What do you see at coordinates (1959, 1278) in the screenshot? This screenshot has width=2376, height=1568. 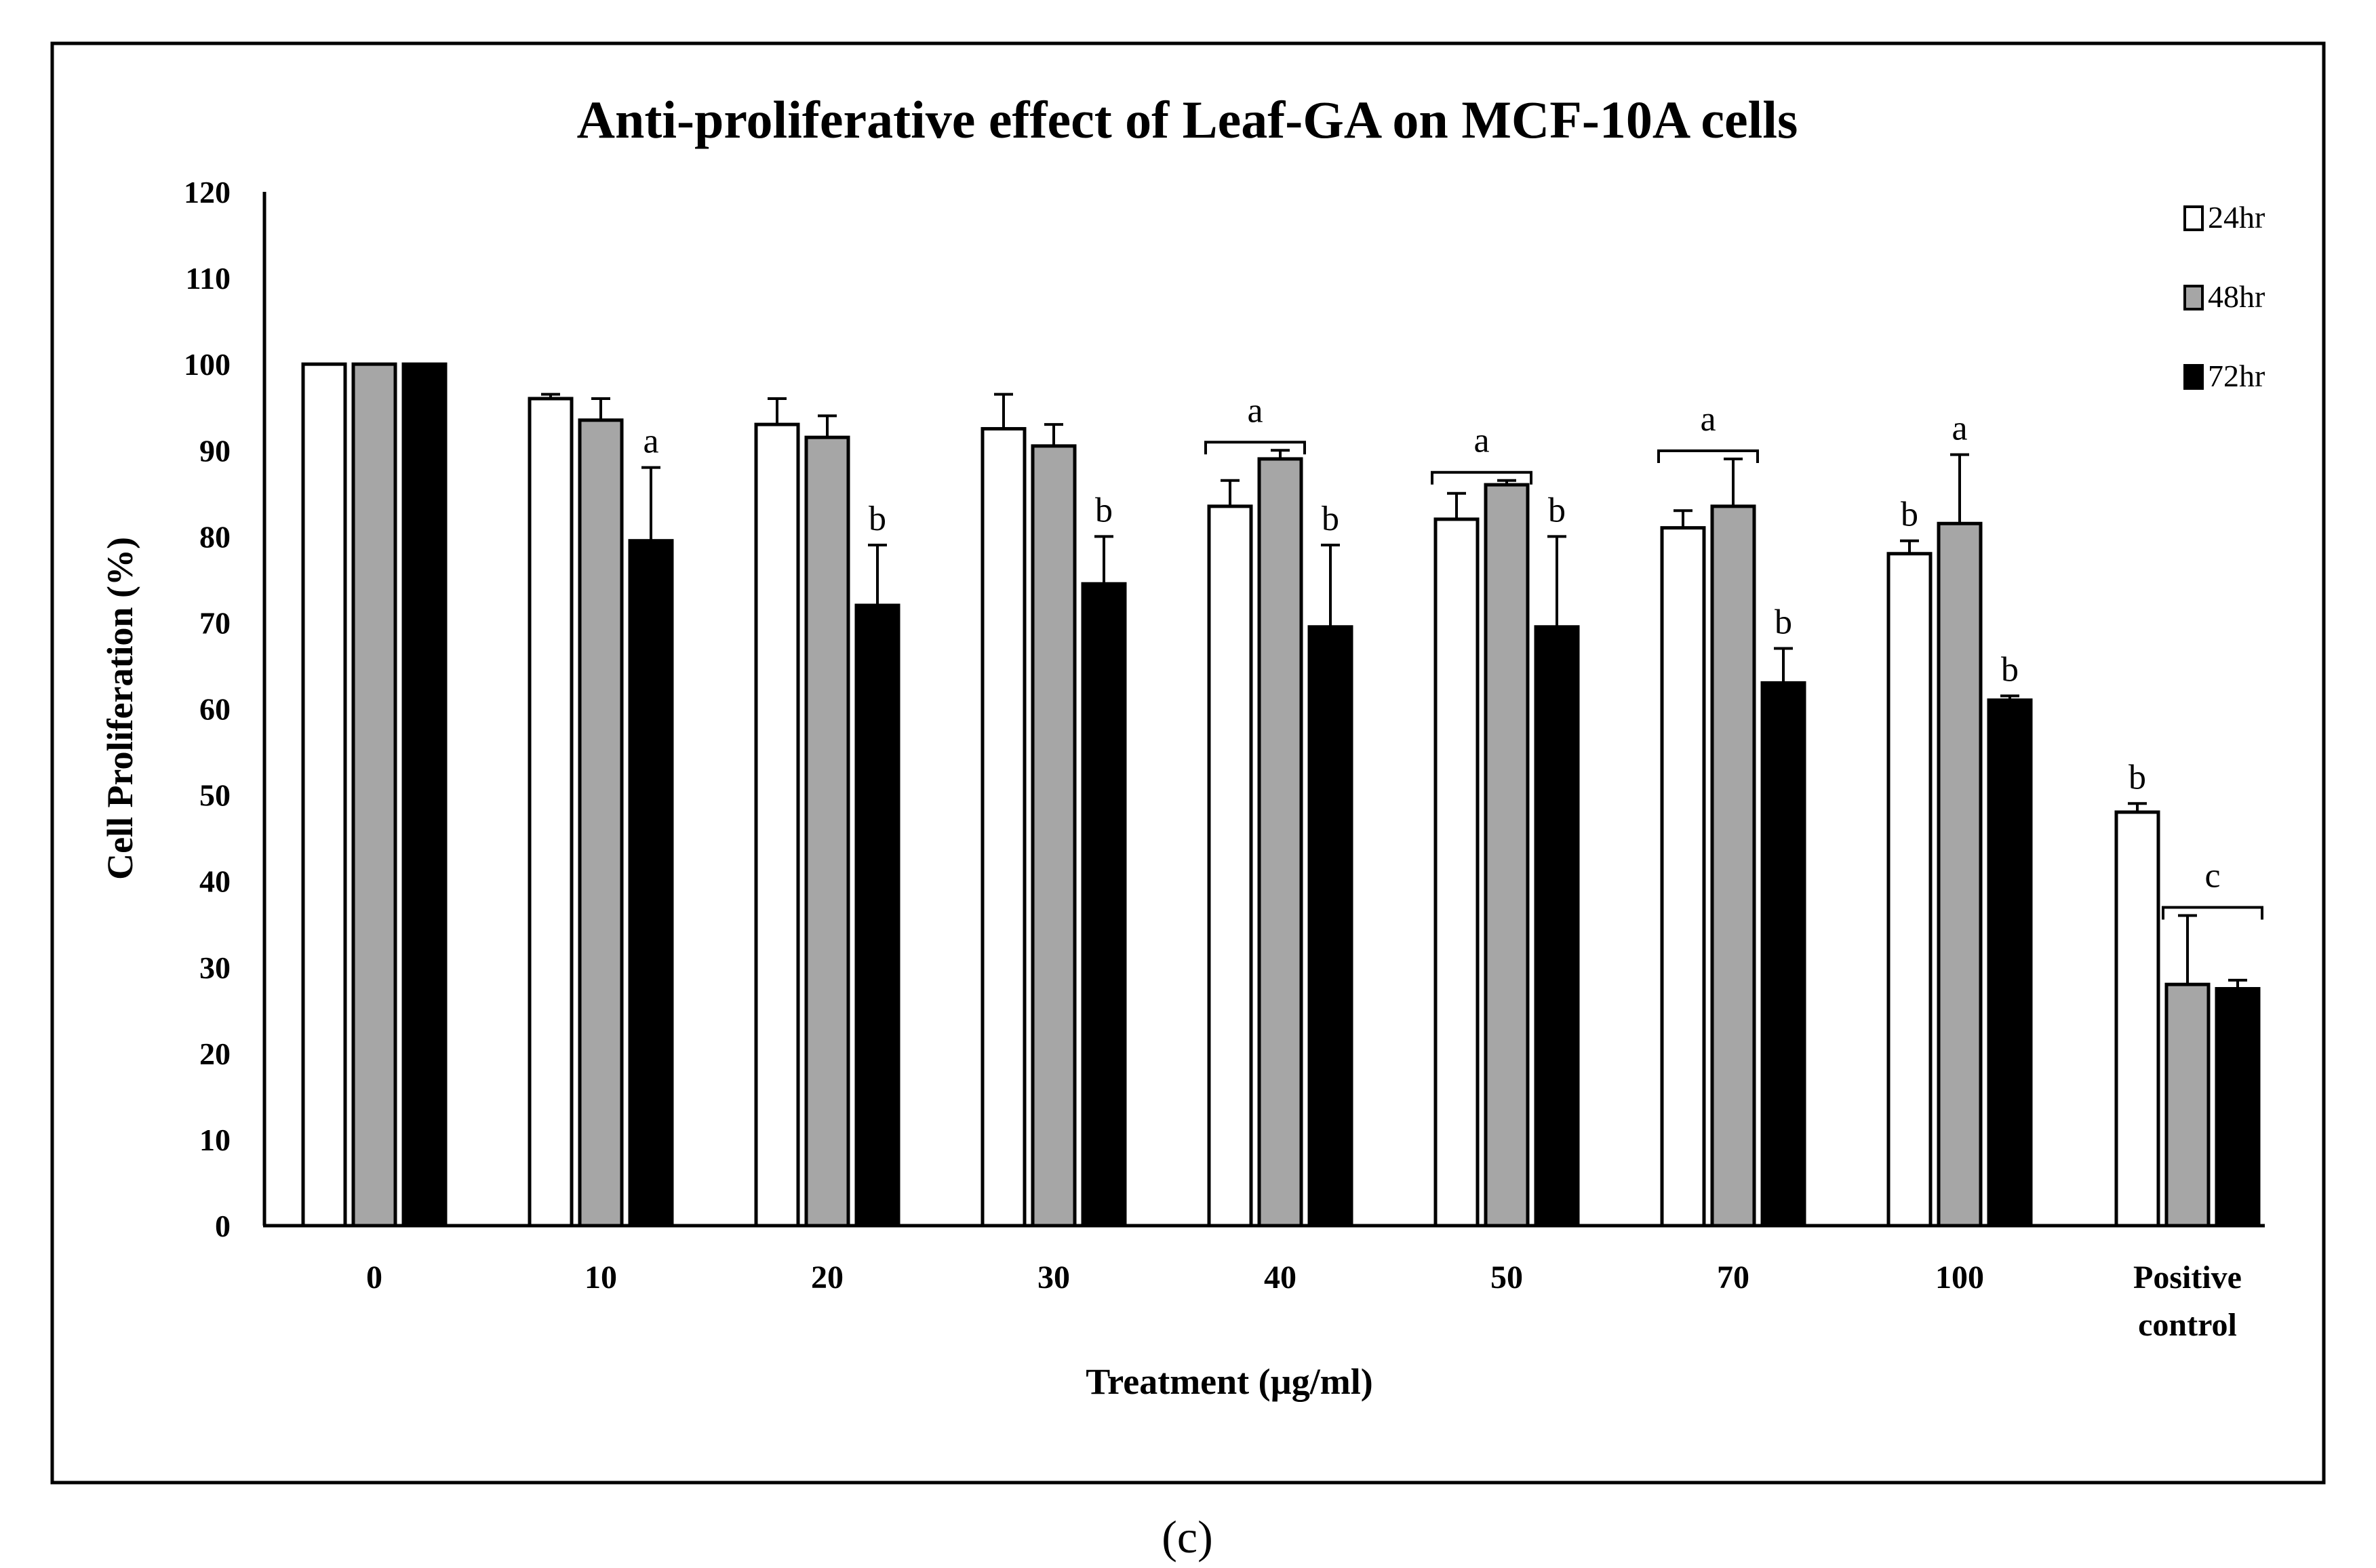 I see `x-tick-label: 100` at bounding box center [1959, 1278].